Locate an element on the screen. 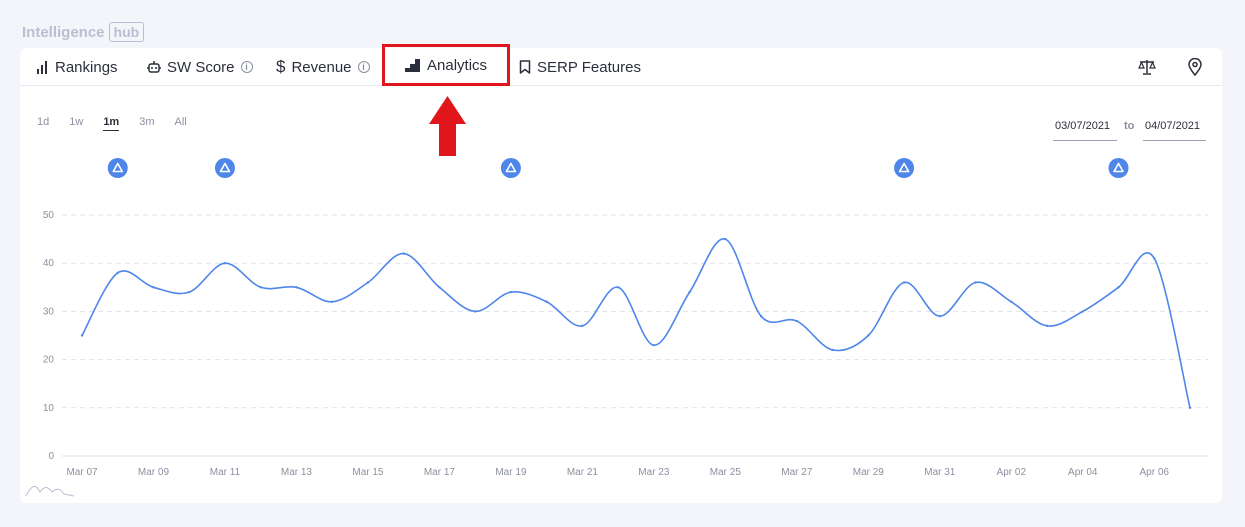 The width and height of the screenshot is (1245, 527). y-tick-label: 0 is located at coordinates (51, 456).